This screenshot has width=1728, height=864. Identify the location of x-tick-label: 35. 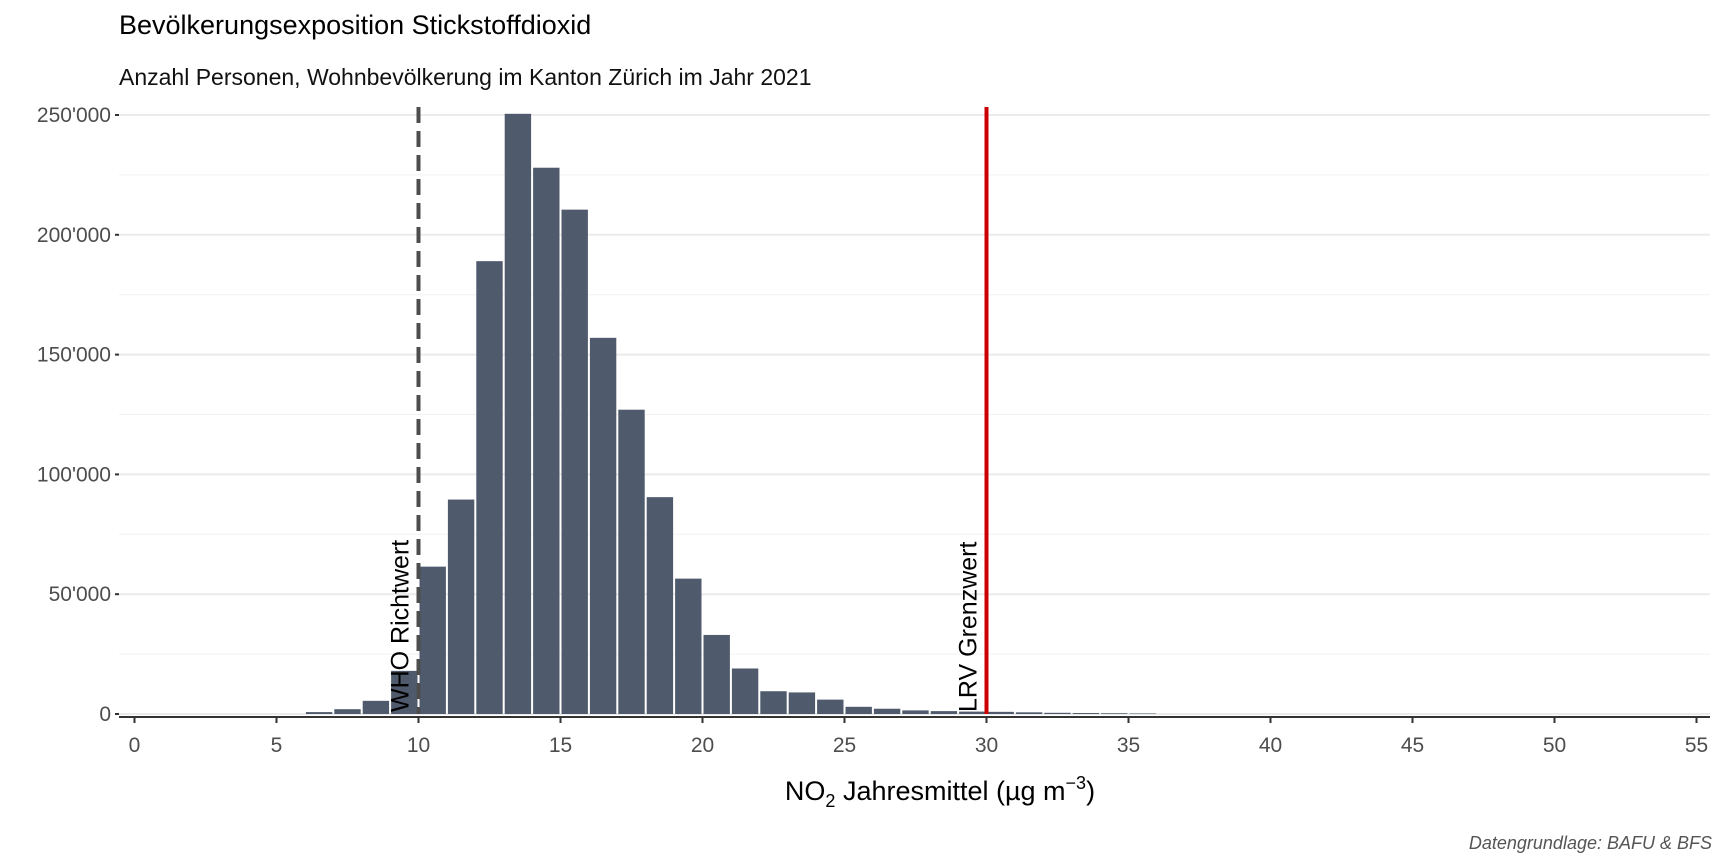
(1128, 745).